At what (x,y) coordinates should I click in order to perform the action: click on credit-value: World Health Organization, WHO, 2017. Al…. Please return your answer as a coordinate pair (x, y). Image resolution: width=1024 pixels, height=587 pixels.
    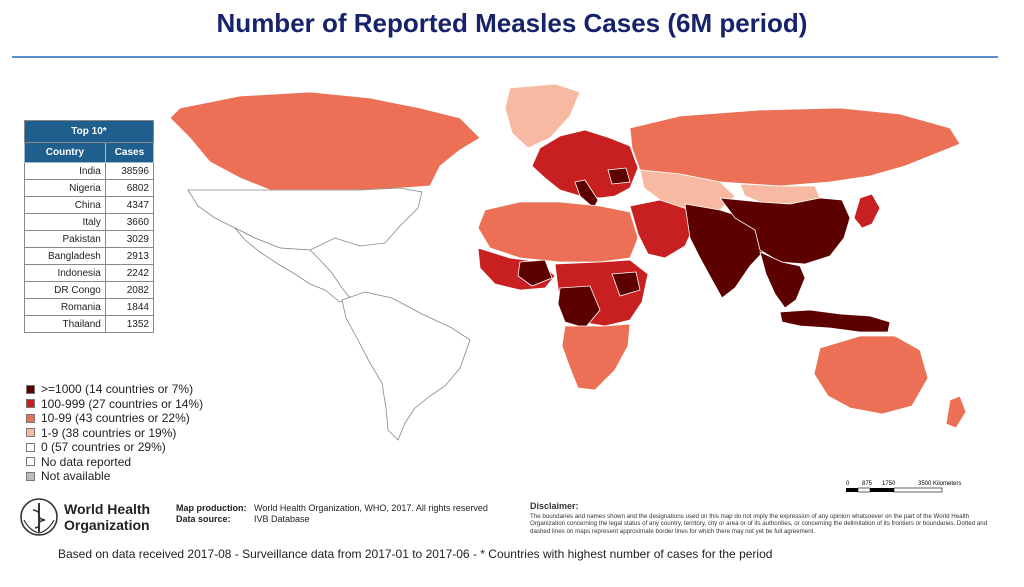
    Looking at the image, I should click on (371, 508).